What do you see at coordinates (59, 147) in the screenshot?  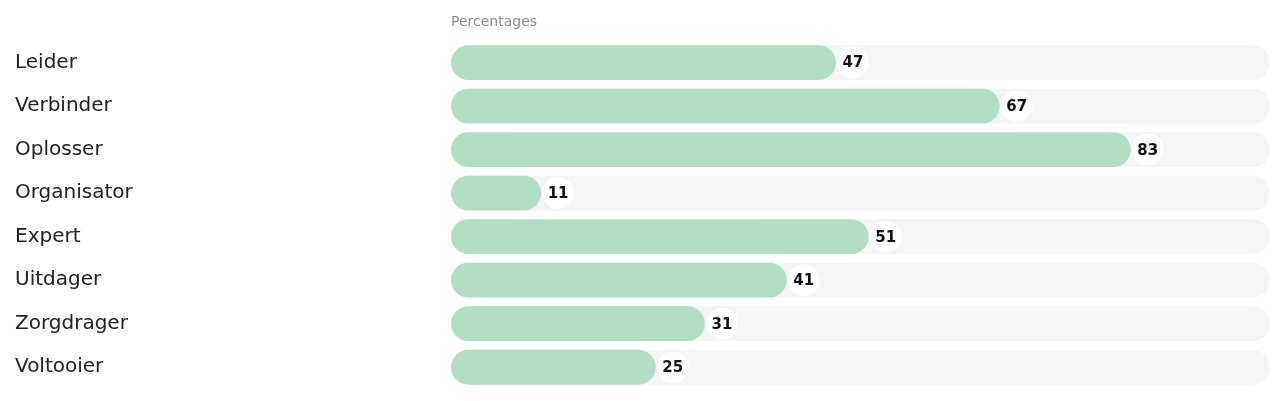 I see `y-tick-label: Oplosser` at bounding box center [59, 147].